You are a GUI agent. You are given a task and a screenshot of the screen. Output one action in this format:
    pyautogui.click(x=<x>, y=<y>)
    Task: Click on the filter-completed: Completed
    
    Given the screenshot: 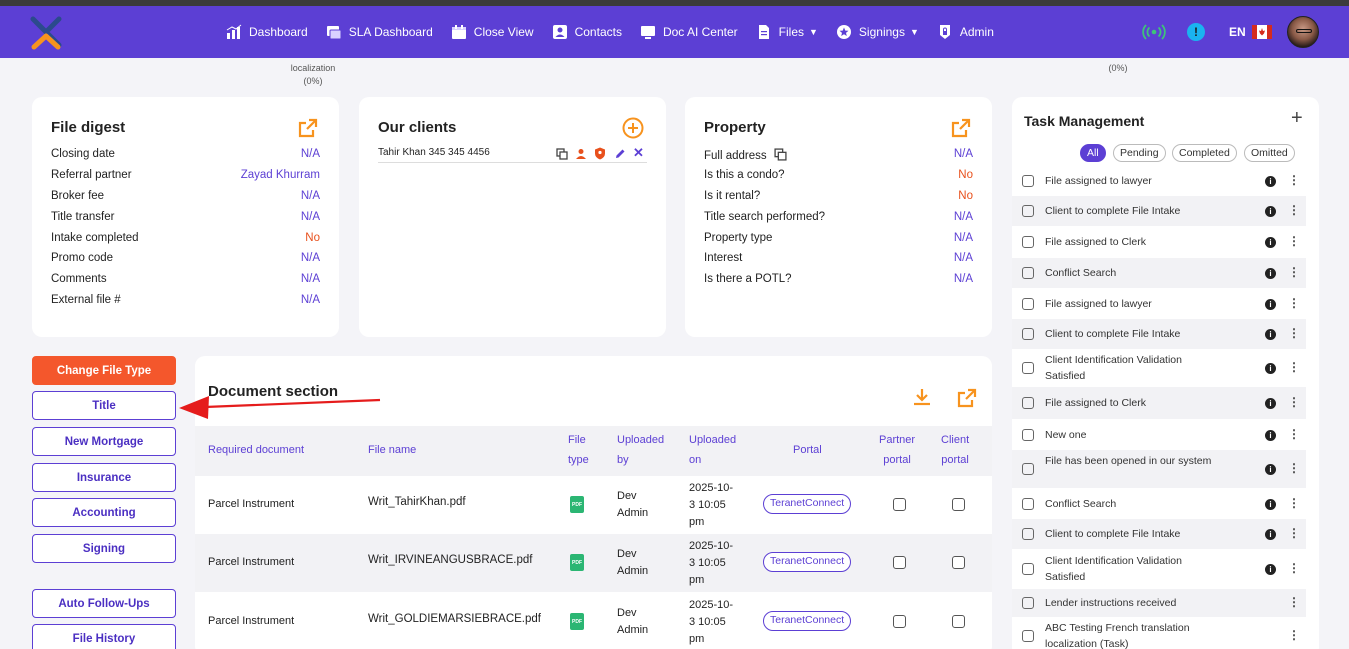 What is the action you would take?
    pyautogui.click(x=1204, y=153)
    